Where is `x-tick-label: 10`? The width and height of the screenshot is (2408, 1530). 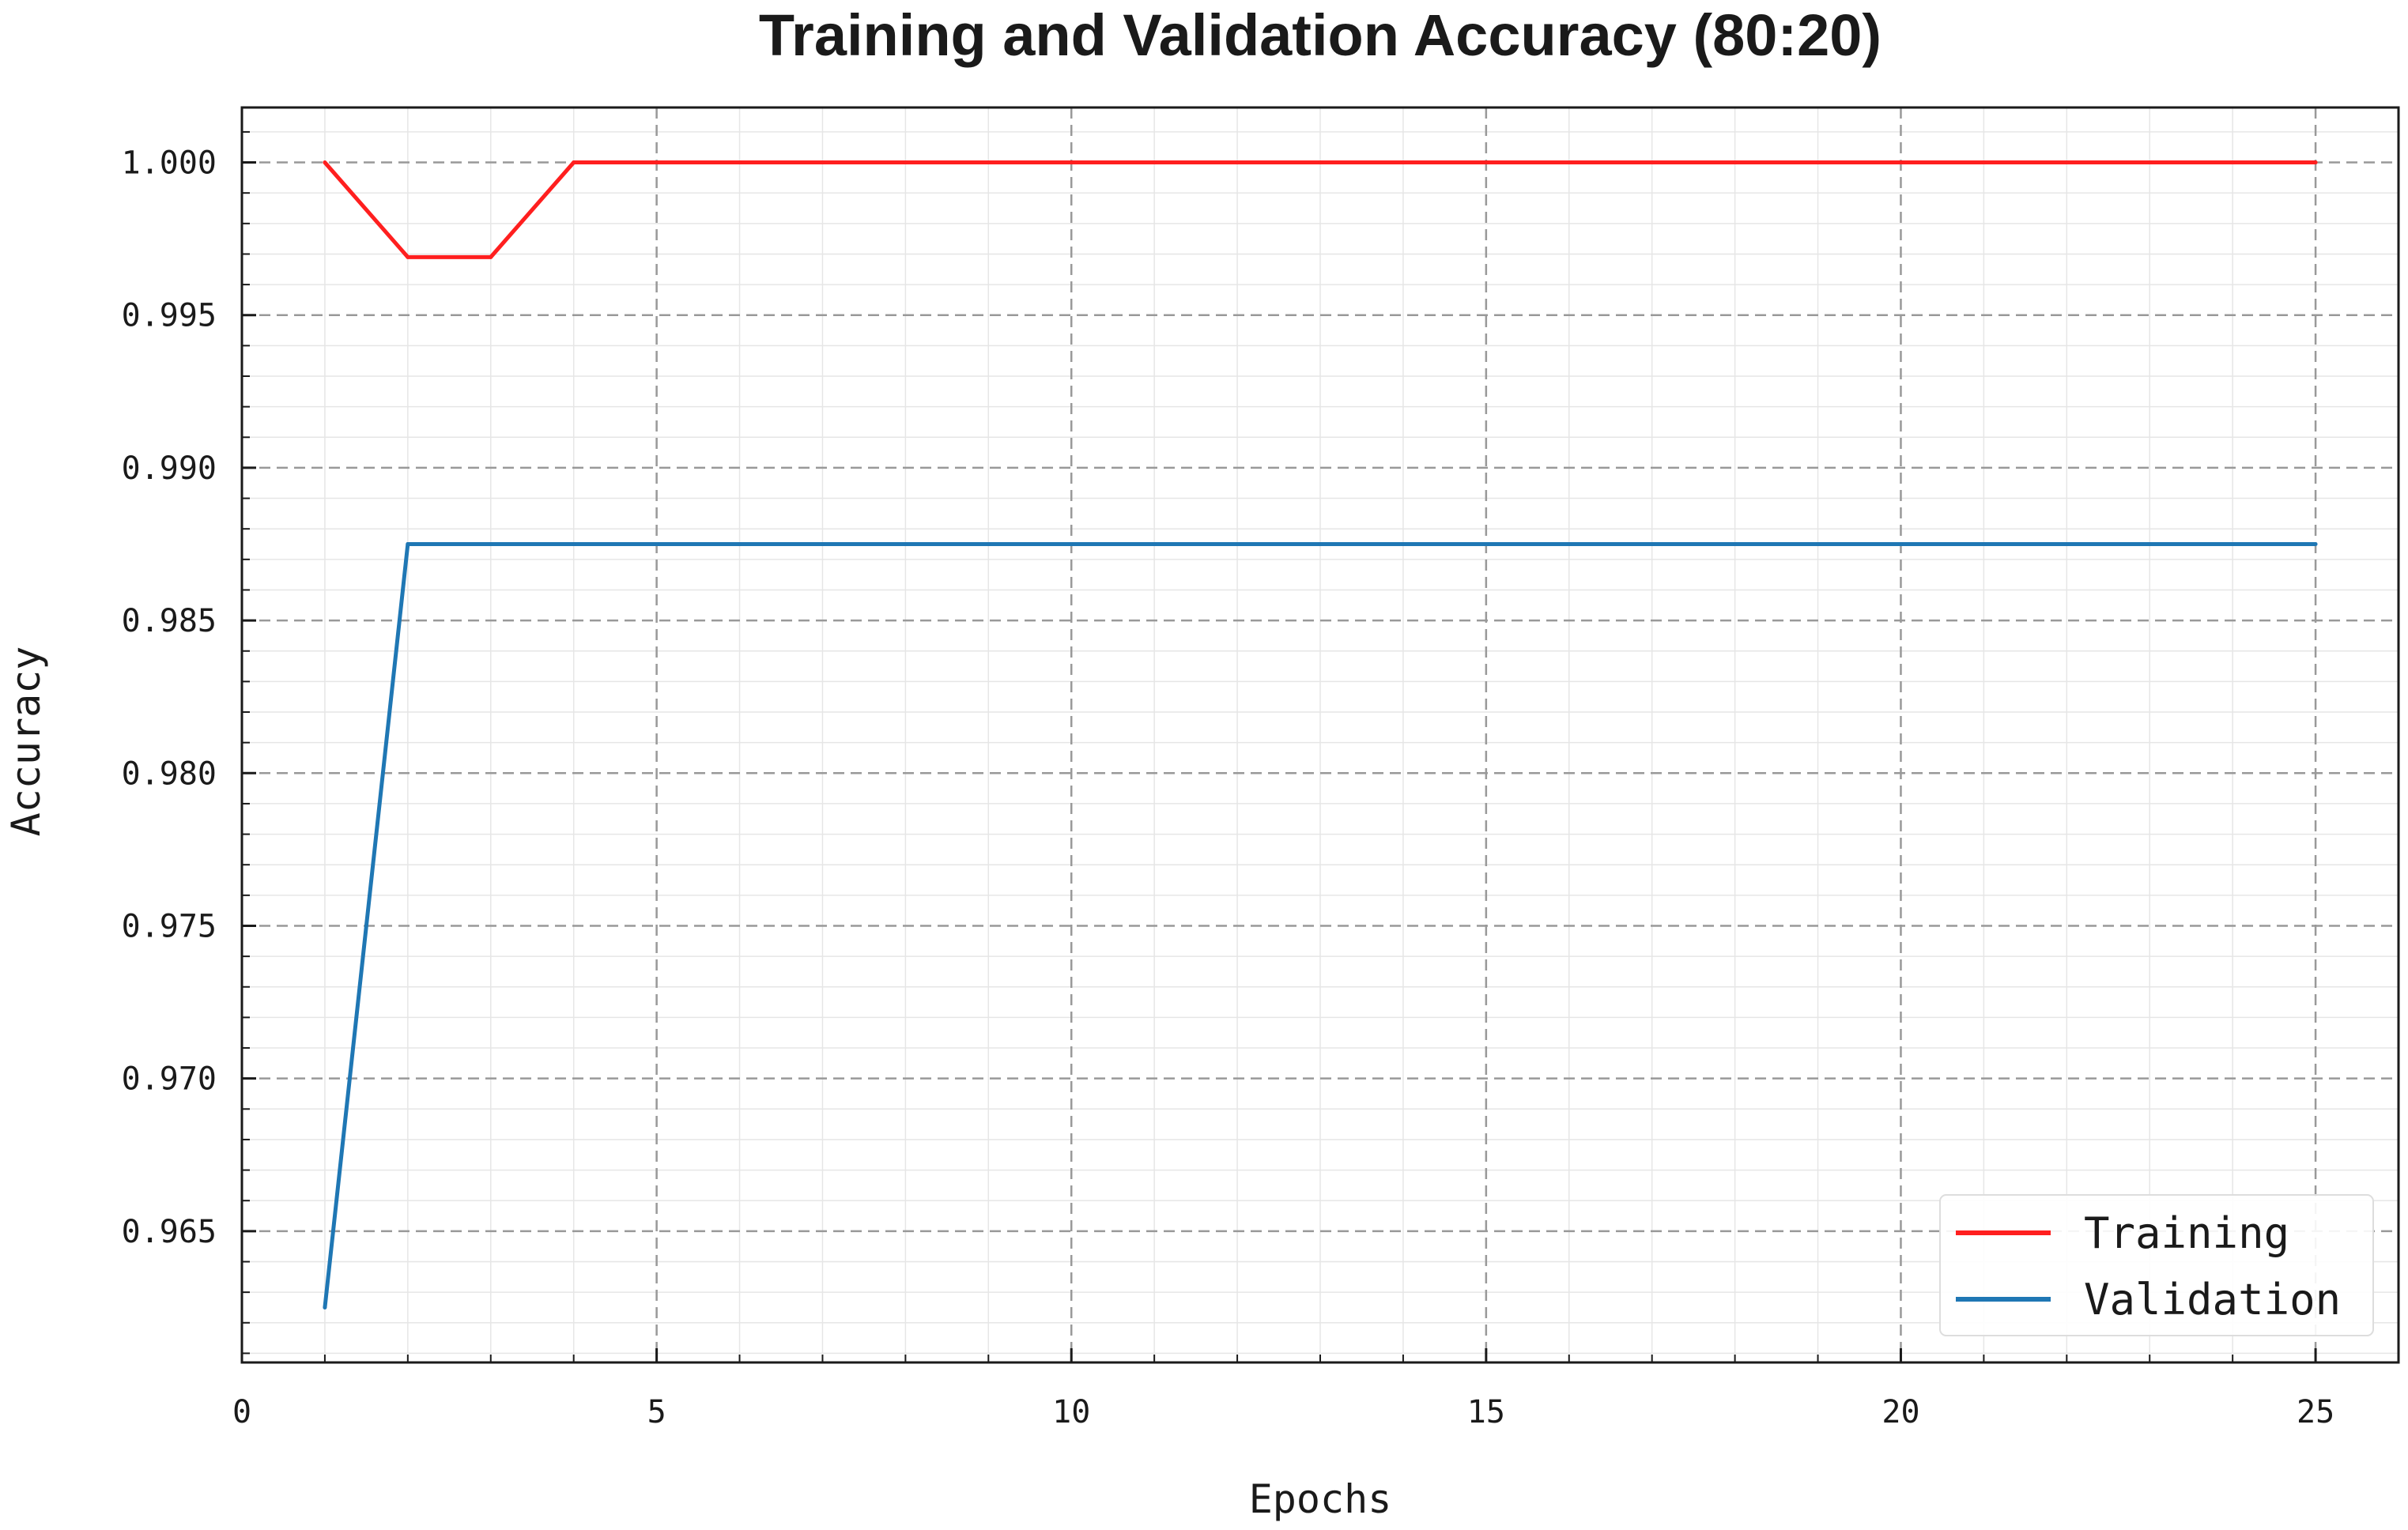
x-tick-label: 10 is located at coordinates (1071, 1412).